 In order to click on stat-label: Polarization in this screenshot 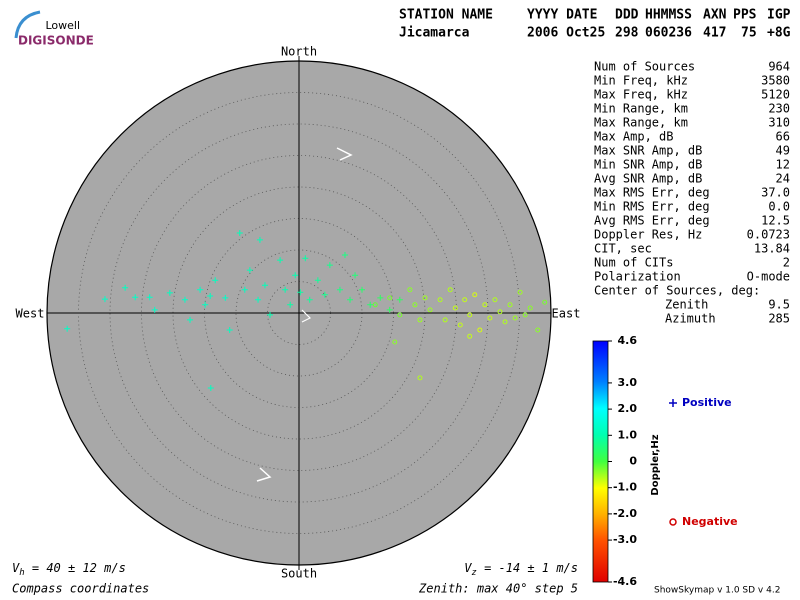, I will do `click(637, 277)`.